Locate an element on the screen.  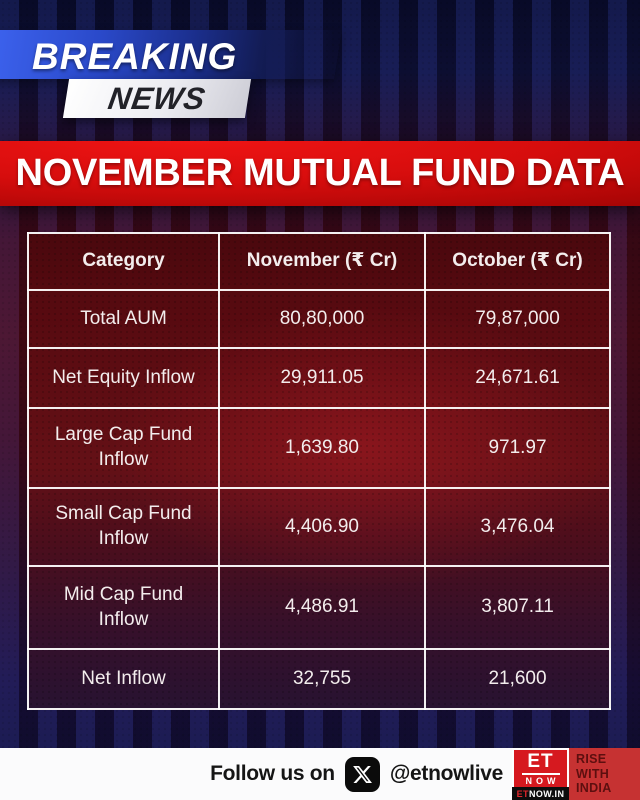
cell-november: 32,755 is located at coordinates (322, 679).